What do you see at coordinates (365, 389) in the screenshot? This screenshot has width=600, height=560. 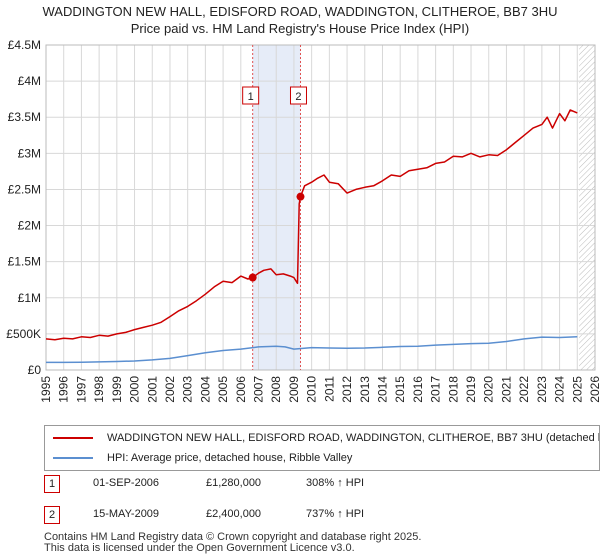 I see `x-tick-label: 2013` at bounding box center [365, 389].